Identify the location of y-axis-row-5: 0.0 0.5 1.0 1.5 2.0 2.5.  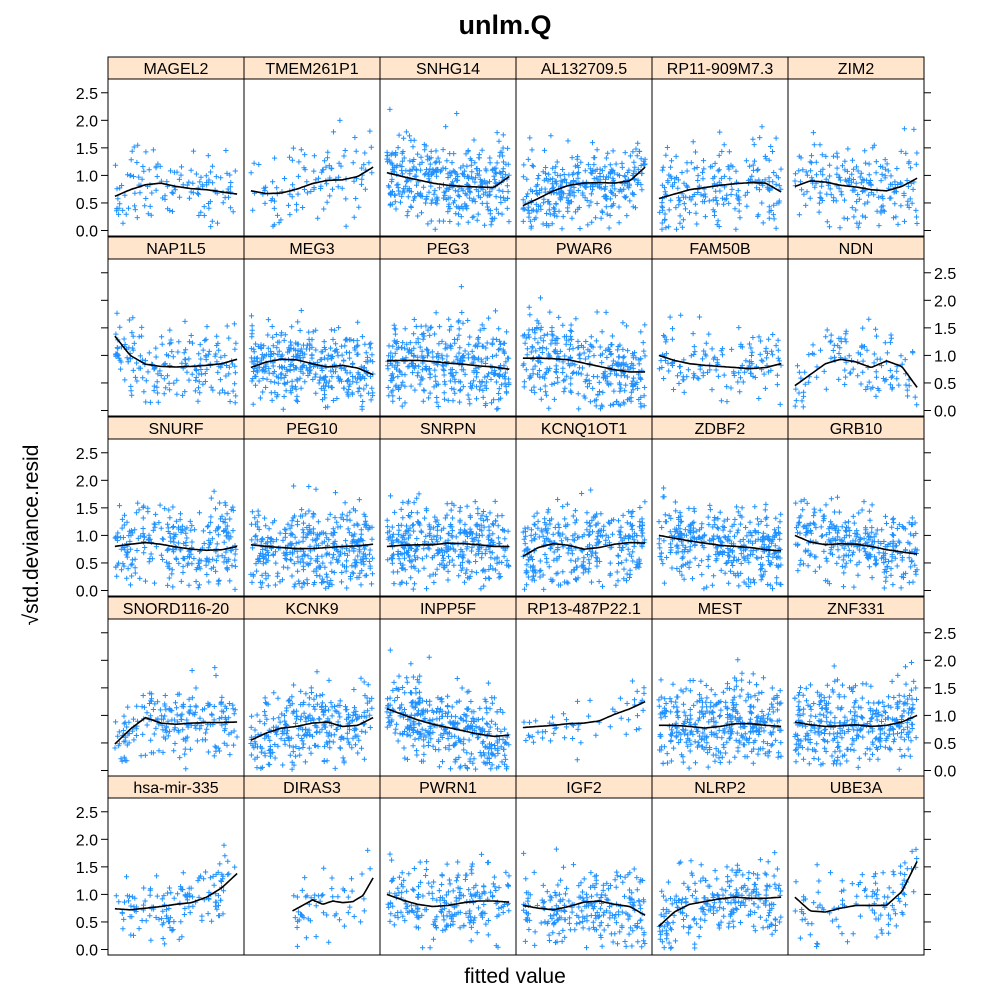
(503, 882).